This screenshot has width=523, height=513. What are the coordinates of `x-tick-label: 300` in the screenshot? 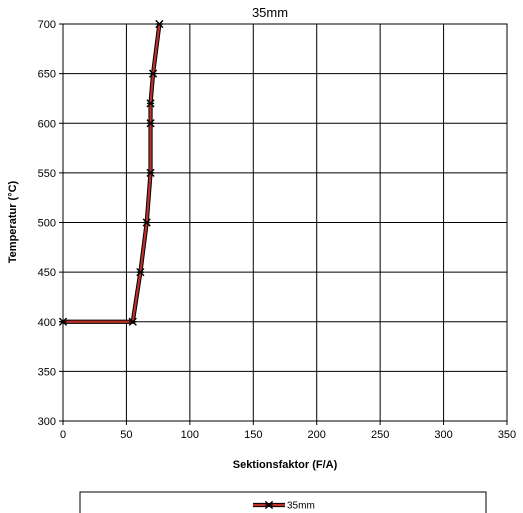 It's located at (443, 435).